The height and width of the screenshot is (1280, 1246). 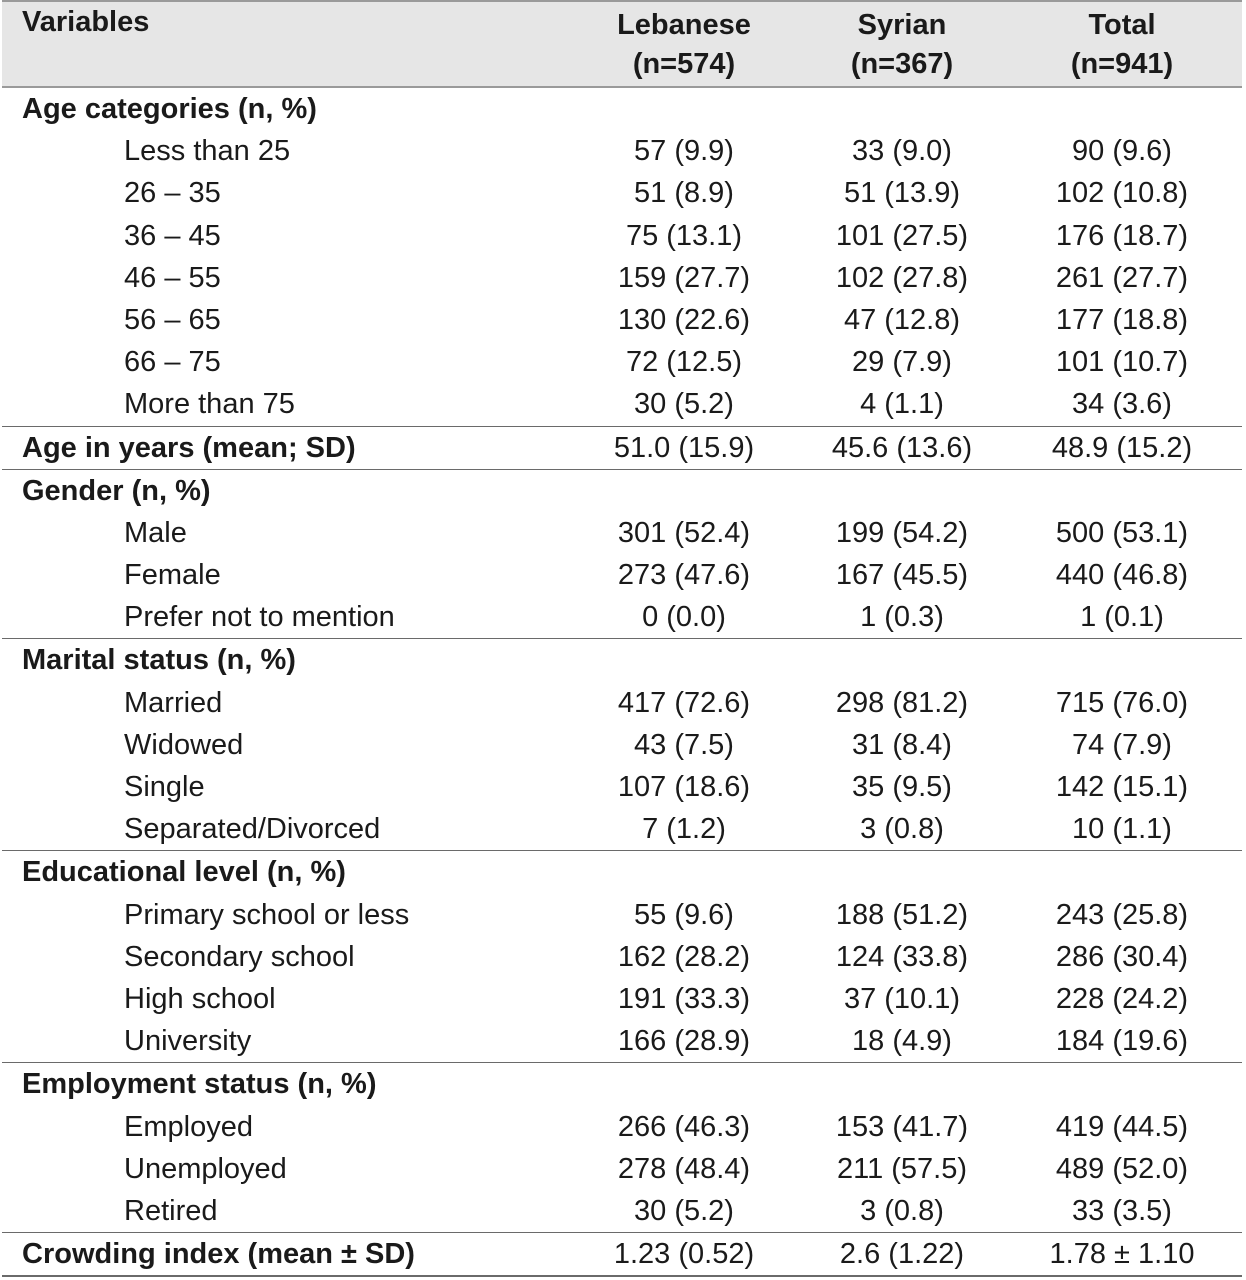 What do you see at coordinates (1122, 829) in the screenshot?
I see `total-value: 10 (1.1)` at bounding box center [1122, 829].